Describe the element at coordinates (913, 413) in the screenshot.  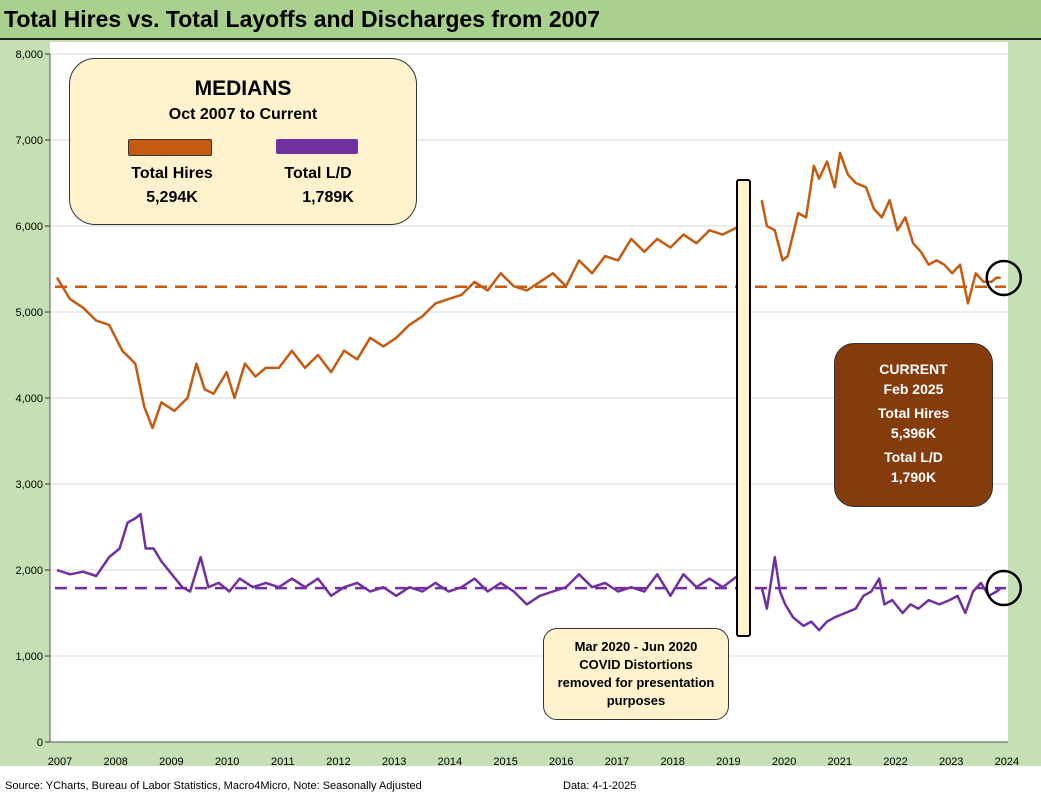
I see `current-hires-label: Total Hires` at that location.